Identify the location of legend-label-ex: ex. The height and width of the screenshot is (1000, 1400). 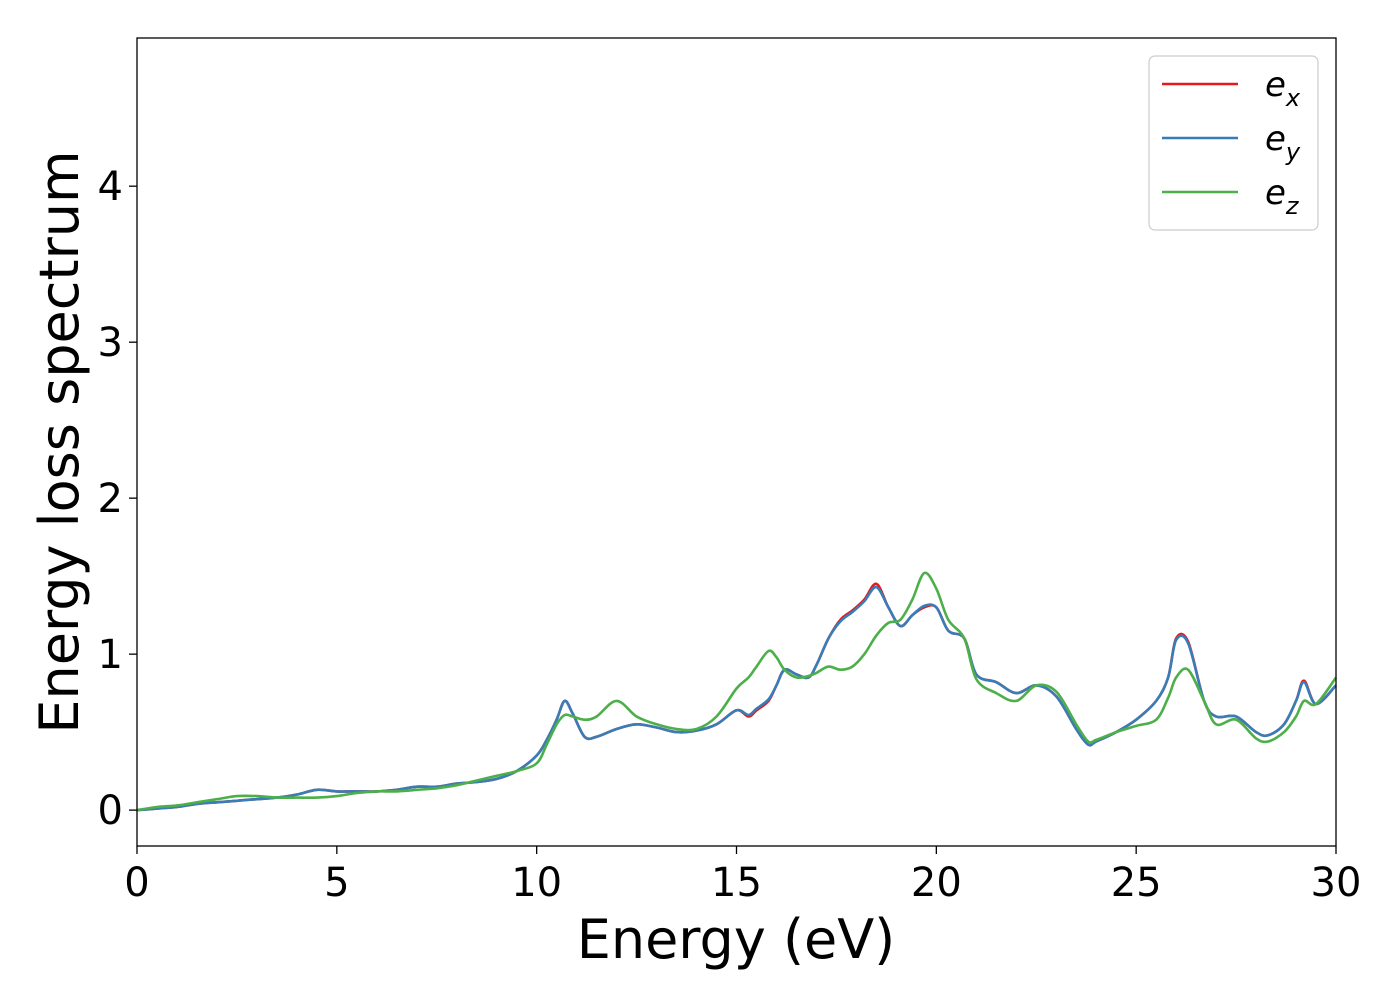
(1283, 88).